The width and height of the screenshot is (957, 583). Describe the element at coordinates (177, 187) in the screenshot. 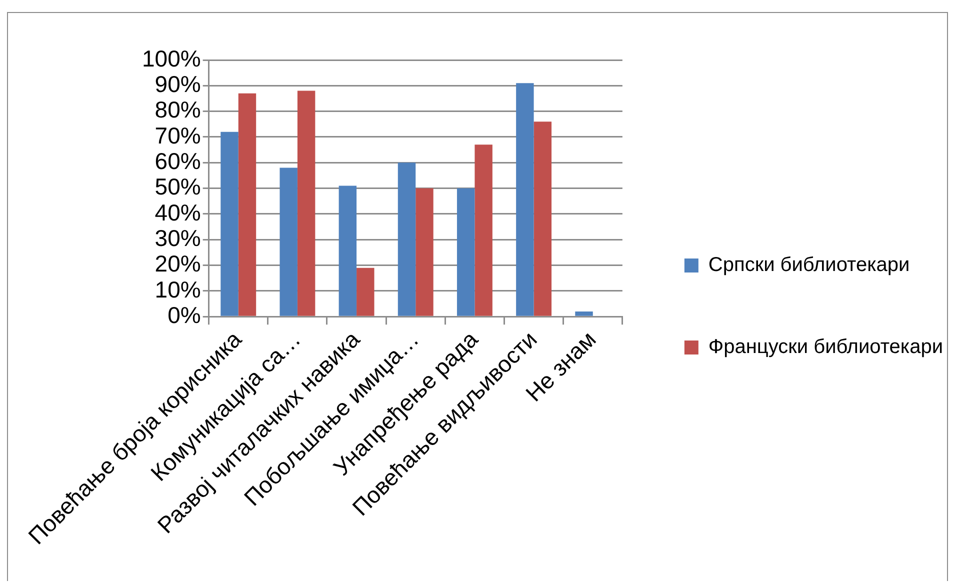

I see `y-tick-label: 50%` at that location.